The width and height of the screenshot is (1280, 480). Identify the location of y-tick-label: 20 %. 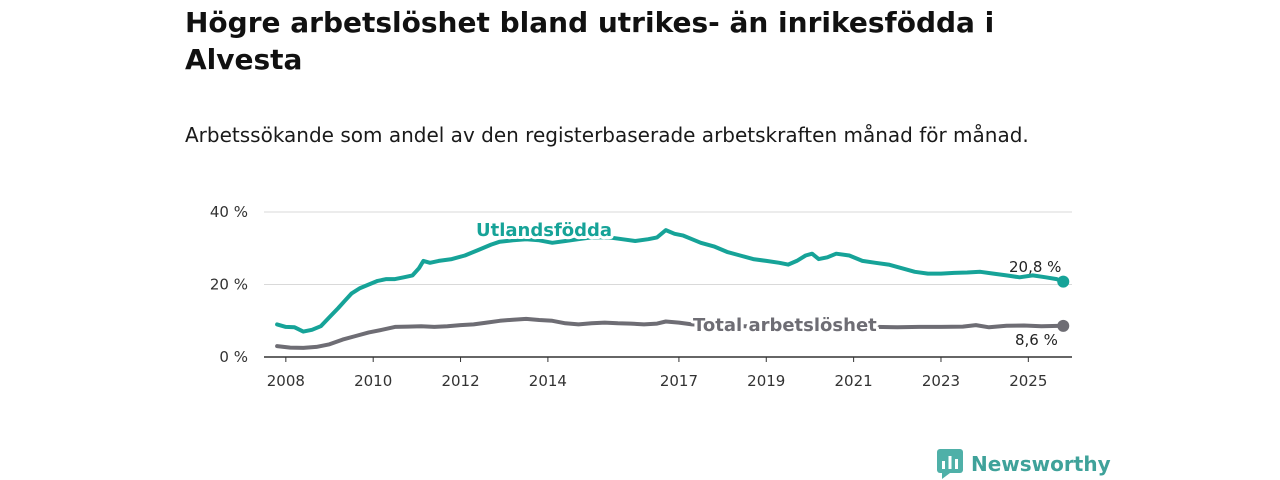
(229, 285).